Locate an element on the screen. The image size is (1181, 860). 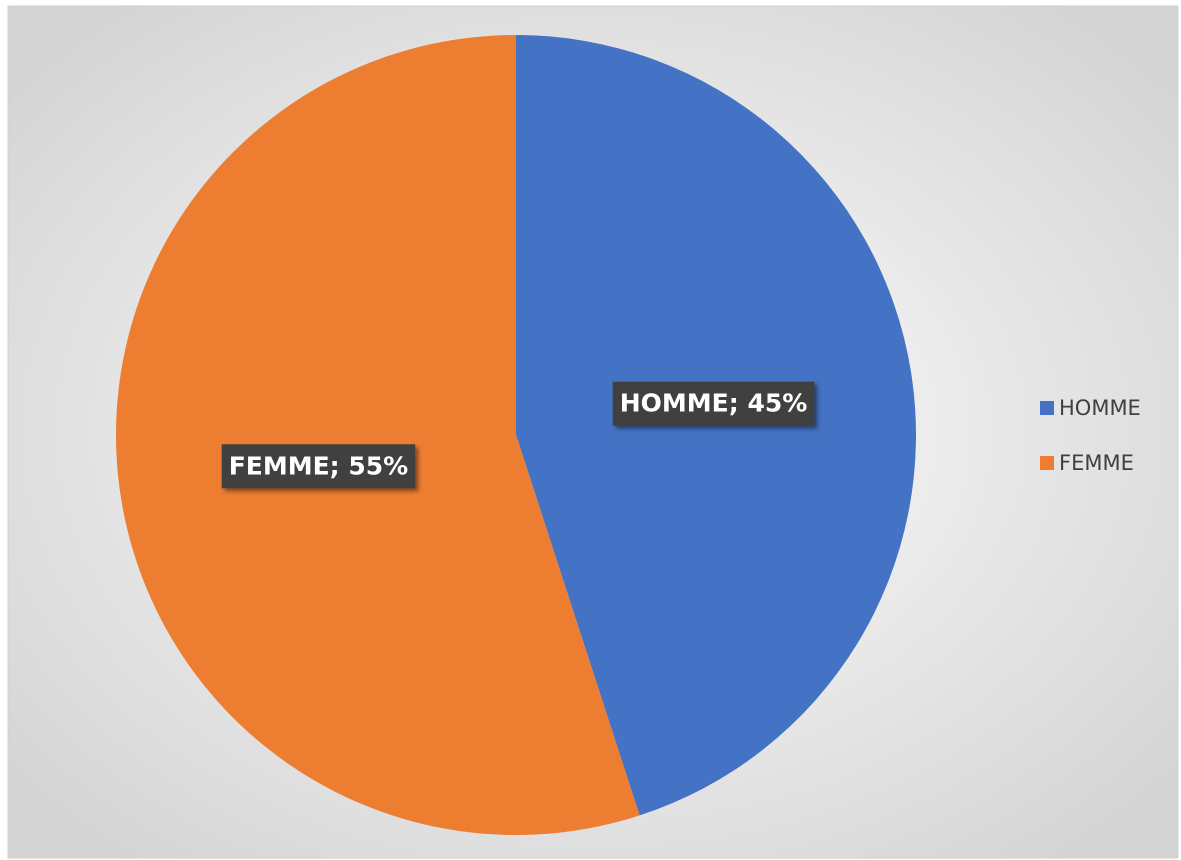
legend-label: HOMME is located at coordinates (1100, 408).